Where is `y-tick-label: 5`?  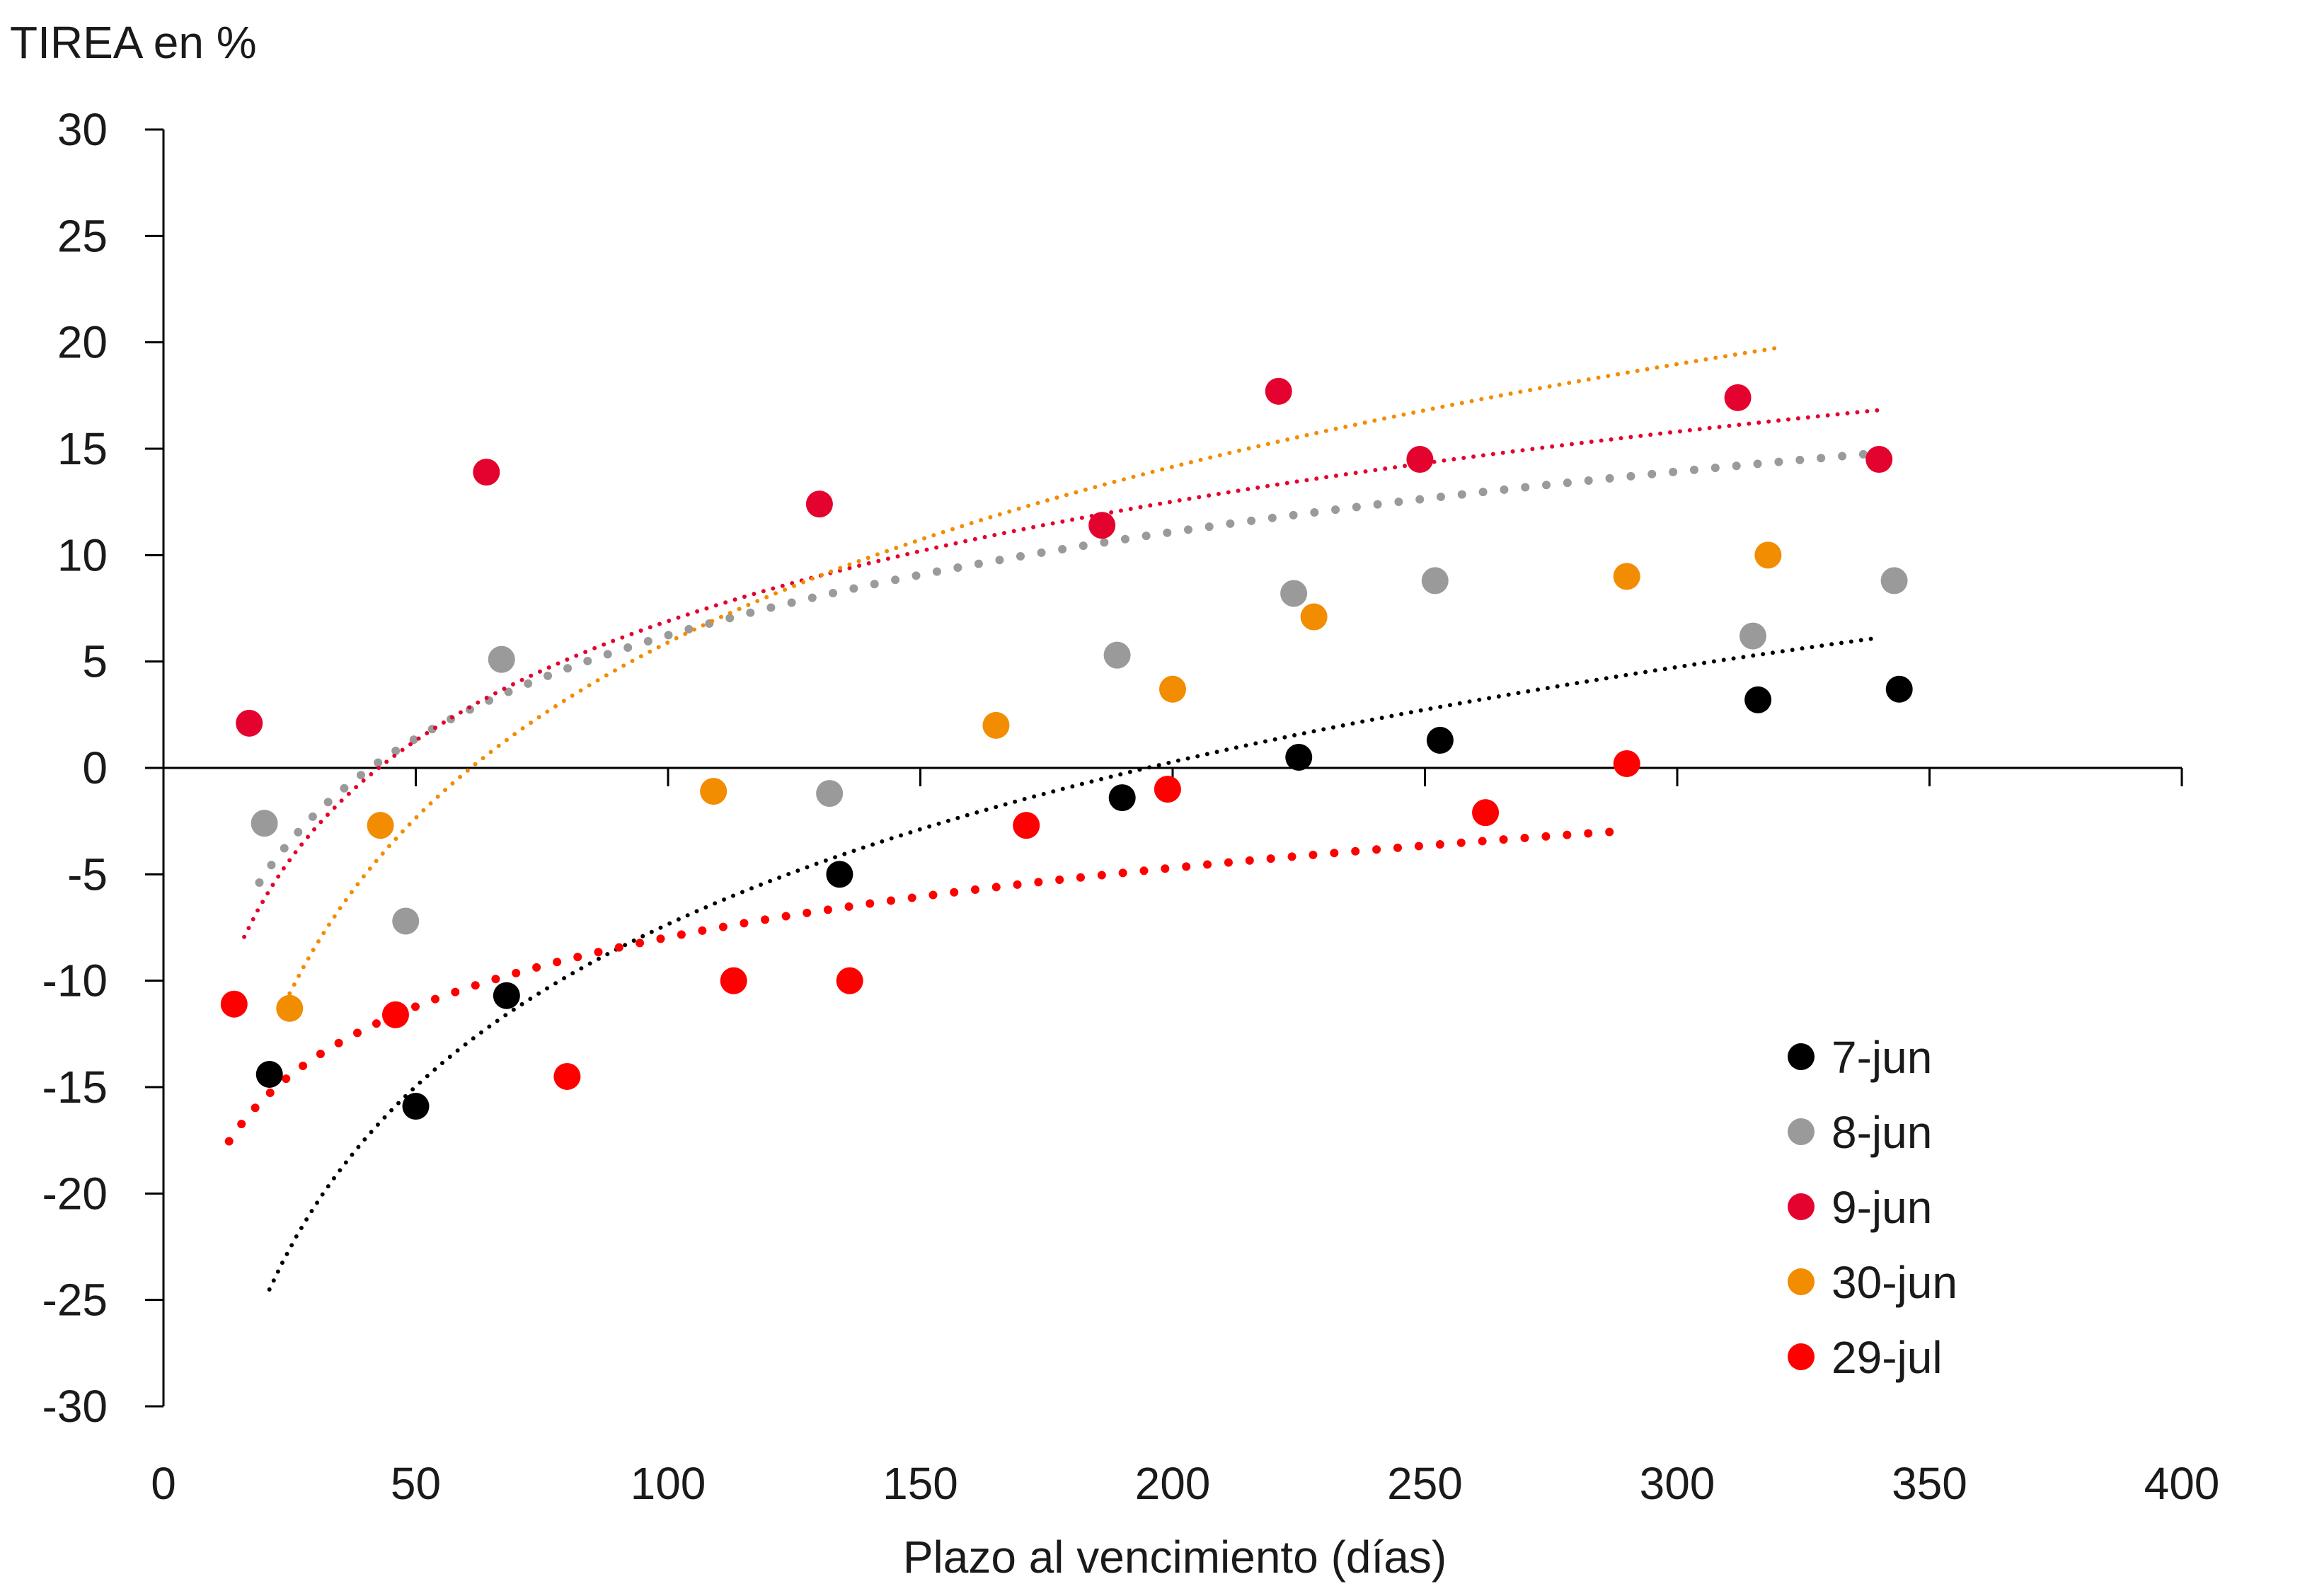
y-tick-label: 5 is located at coordinates (95, 661).